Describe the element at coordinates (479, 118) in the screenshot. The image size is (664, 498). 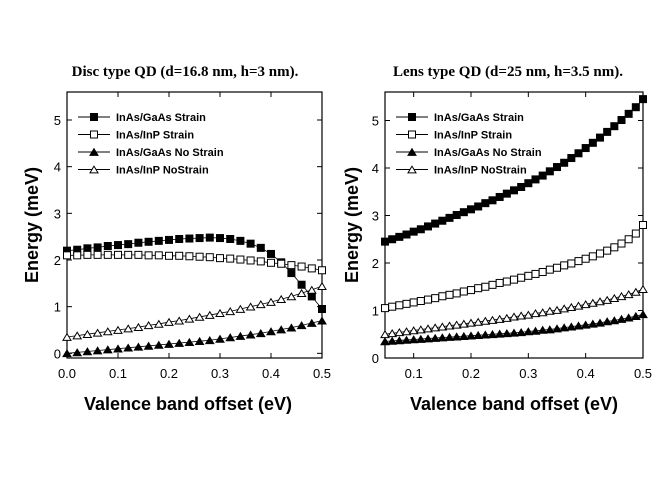
I see `legend-label: InAs/GaAs Strain` at that location.